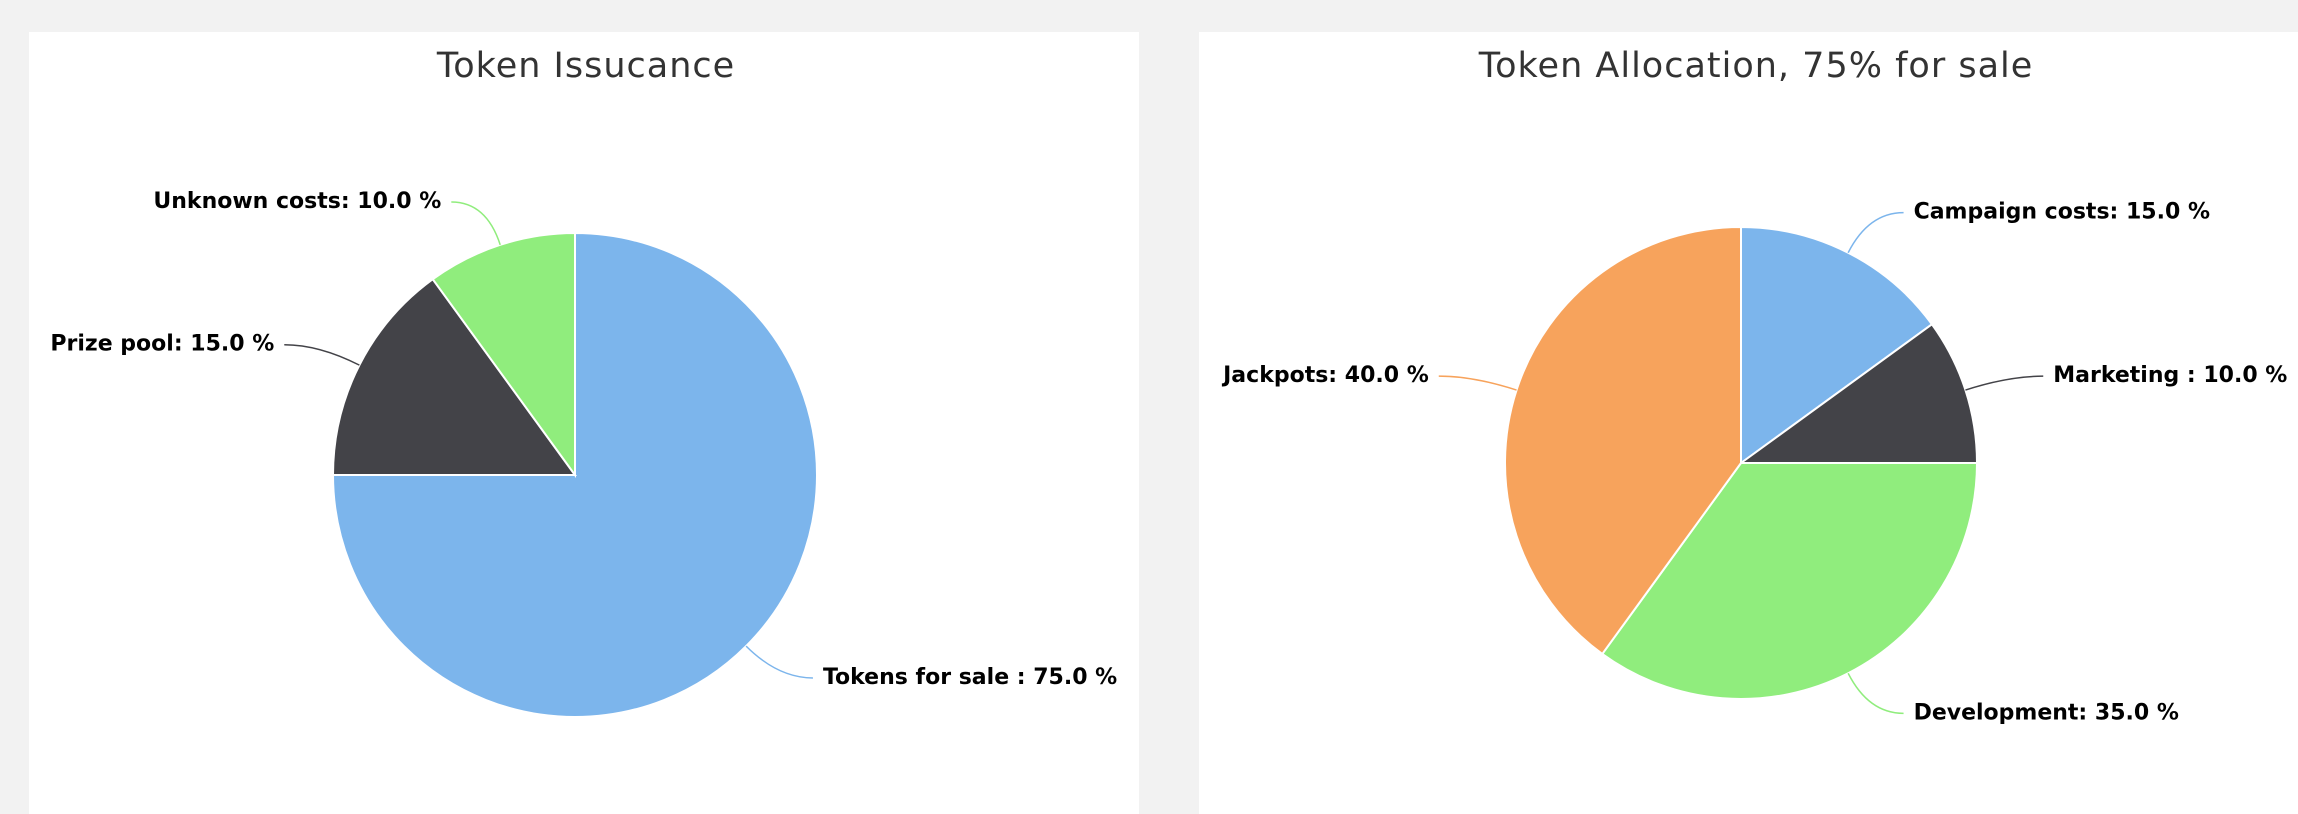 This screenshot has height=814, width=2298. Describe the element at coordinates (1325, 375) in the screenshot. I see `data-label: Jackpots: 40.0 %` at that location.